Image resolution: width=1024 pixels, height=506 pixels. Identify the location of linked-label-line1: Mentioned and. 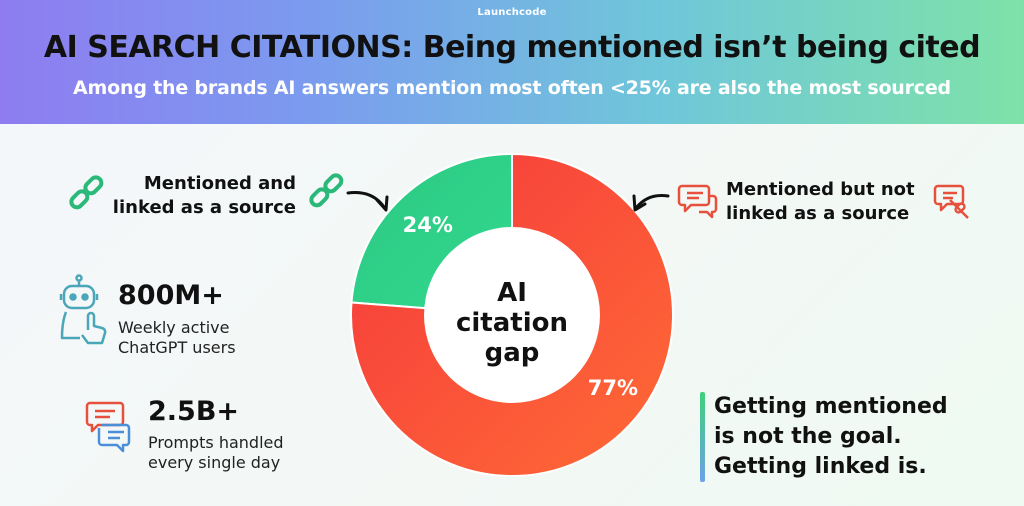
(219, 183).